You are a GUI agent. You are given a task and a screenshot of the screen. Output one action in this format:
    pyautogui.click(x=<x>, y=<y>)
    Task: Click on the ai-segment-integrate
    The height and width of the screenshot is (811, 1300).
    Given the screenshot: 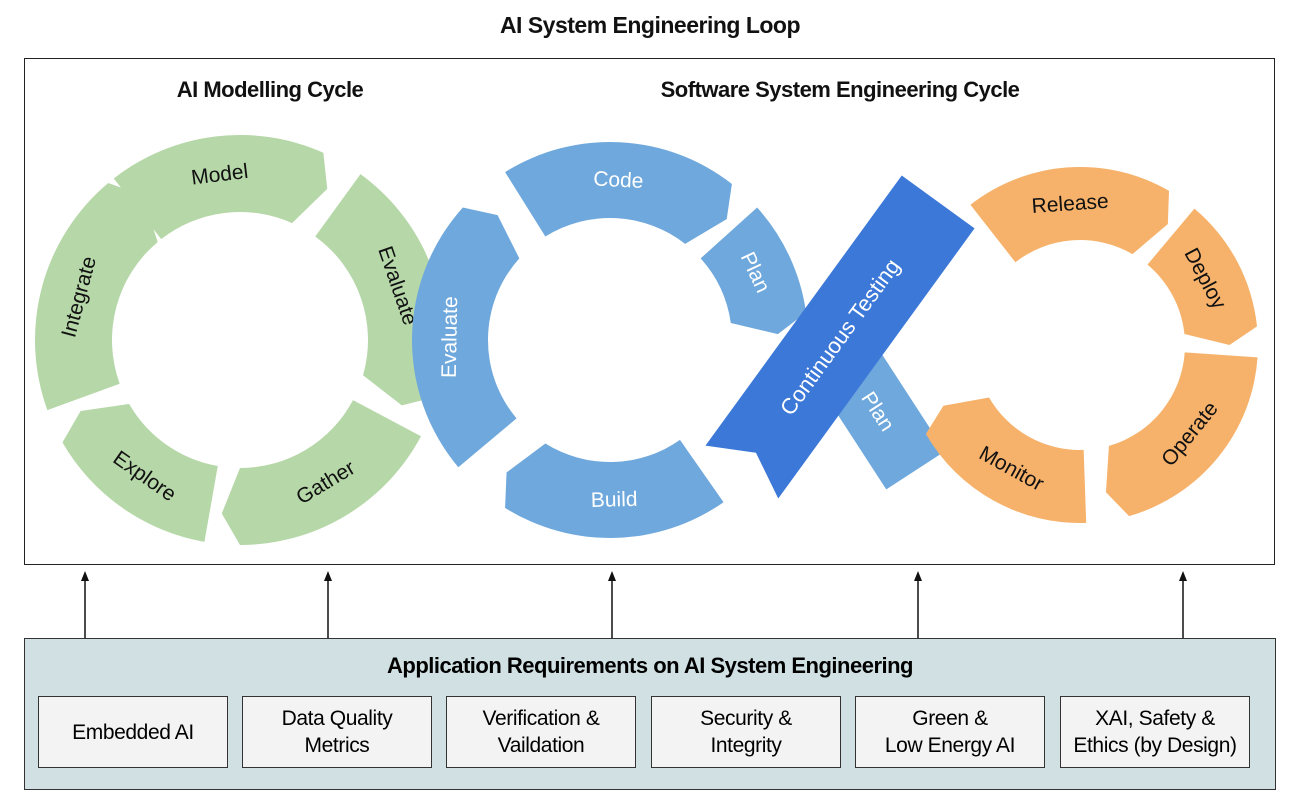 What is the action you would take?
    pyautogui.click(x=96, y=296)
    